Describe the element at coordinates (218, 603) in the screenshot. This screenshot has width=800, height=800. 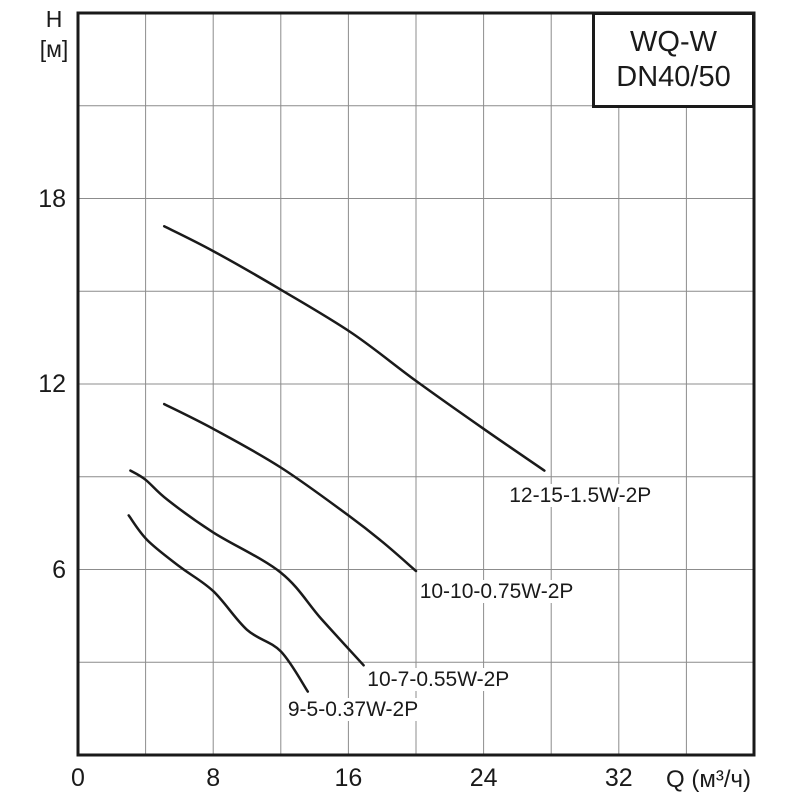
I see `curve-9-5-0.37W-2P` at that location.